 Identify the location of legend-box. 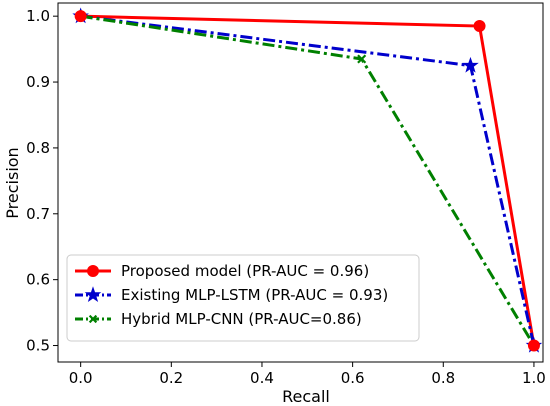
(243, 298).